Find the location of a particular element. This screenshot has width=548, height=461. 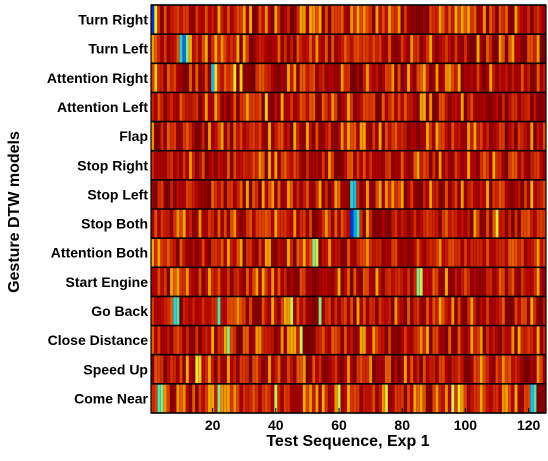

row-label: Come Near is located at coordinates (111, 398).